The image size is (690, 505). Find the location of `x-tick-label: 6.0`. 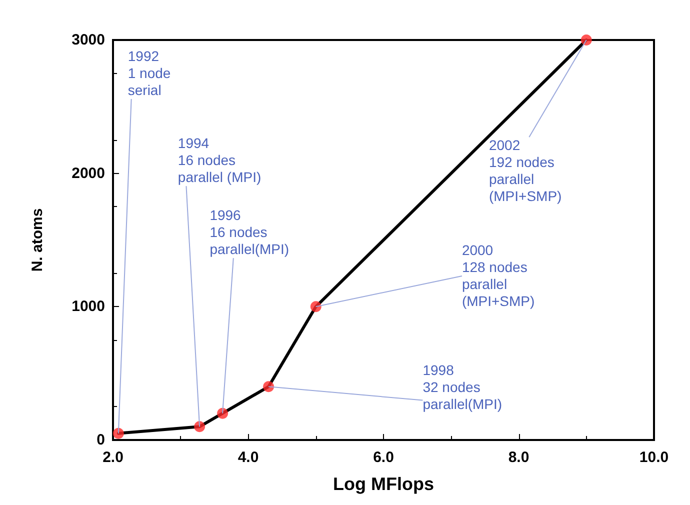

x-tick-label: 6.0 is located at coordinates (383, 457).